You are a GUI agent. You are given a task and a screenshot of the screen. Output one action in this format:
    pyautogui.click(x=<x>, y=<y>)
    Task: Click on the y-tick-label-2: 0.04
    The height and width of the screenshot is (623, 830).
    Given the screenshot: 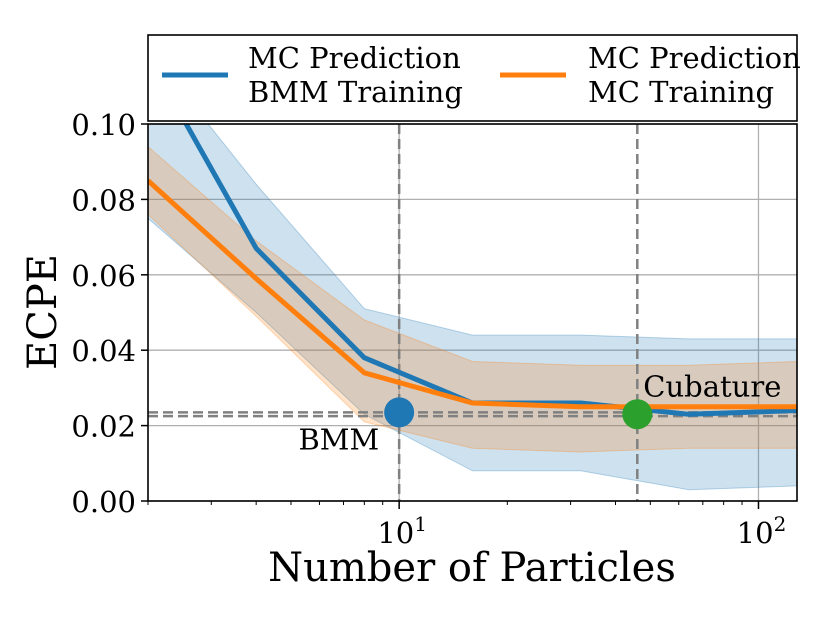 What is the action you would take?
    pyautogui.click(x=103, y=351)
    